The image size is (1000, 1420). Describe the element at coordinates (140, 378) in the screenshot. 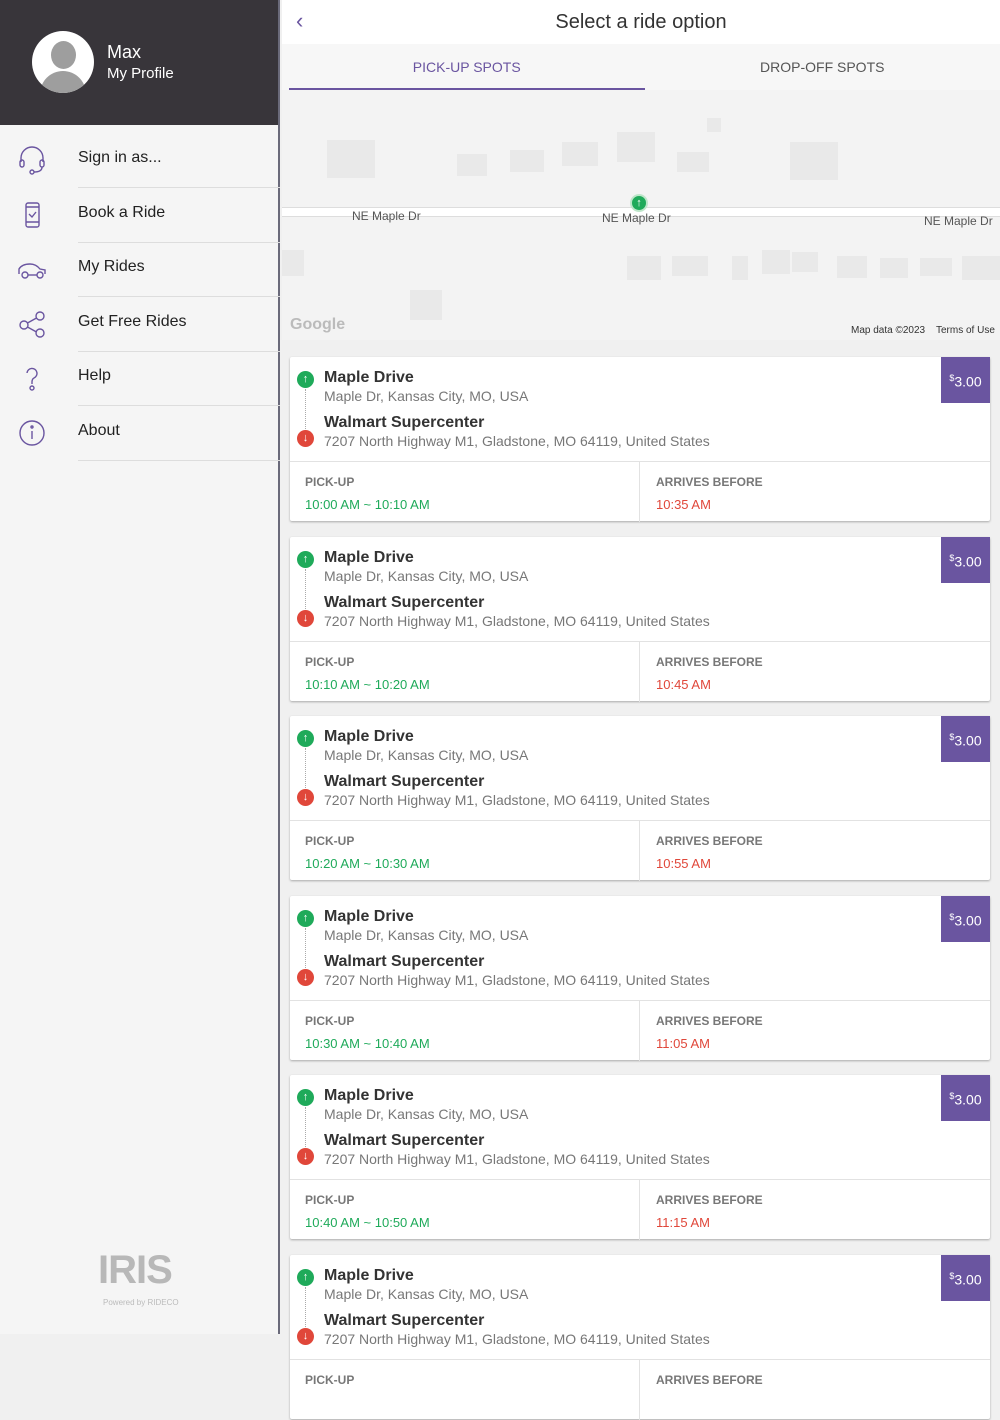

I see `sidebar-item-help: Help` at that location.